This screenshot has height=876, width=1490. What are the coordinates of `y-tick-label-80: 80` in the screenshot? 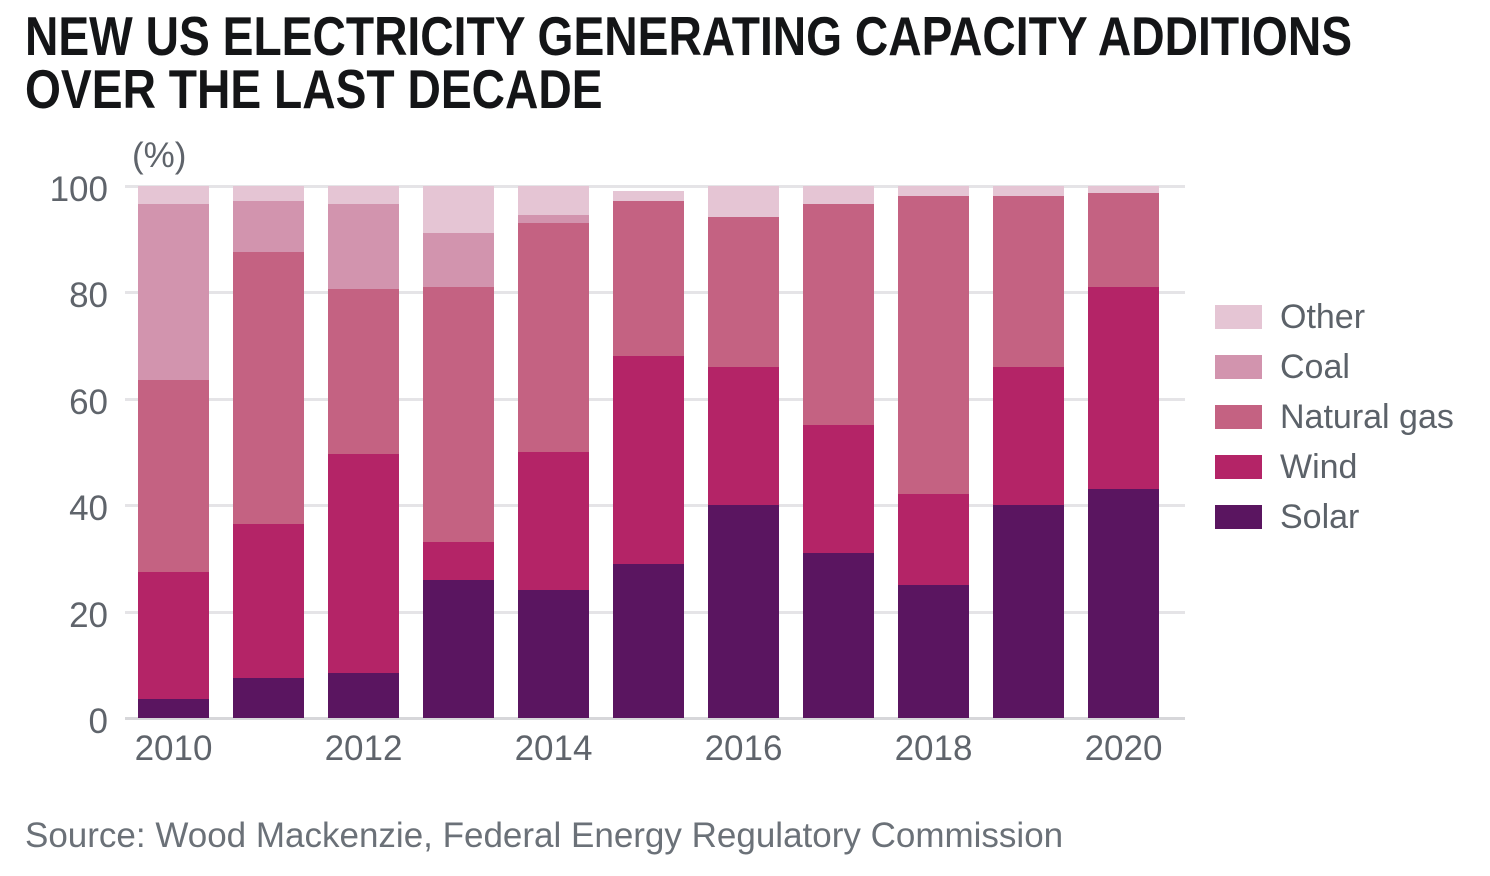 It's located at (88, 295).